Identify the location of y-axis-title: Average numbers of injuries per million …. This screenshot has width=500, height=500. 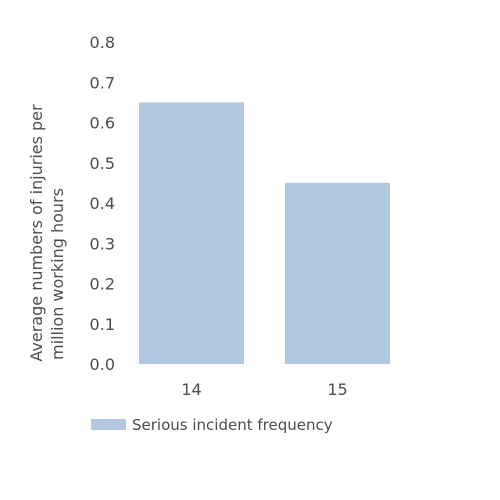
(47, 233).